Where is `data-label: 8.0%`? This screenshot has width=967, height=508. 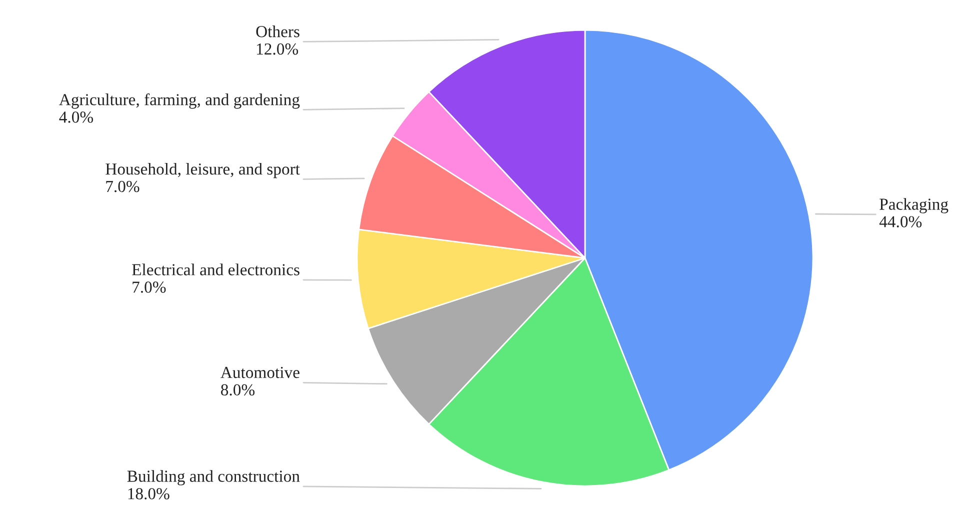
data-label: 8.0% is located at coordinates (238, 390).